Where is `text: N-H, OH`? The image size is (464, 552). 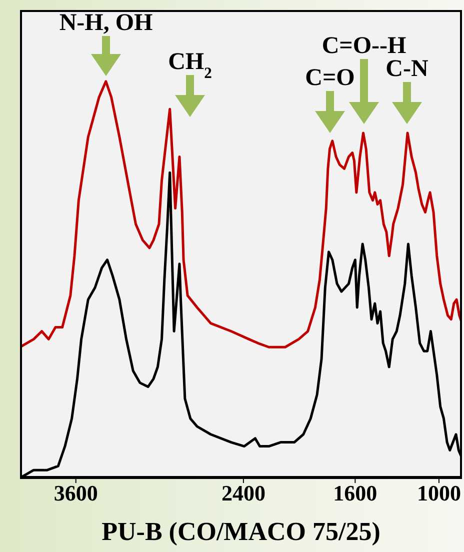 text: N-H, OH is located at coordinates (106, 23).